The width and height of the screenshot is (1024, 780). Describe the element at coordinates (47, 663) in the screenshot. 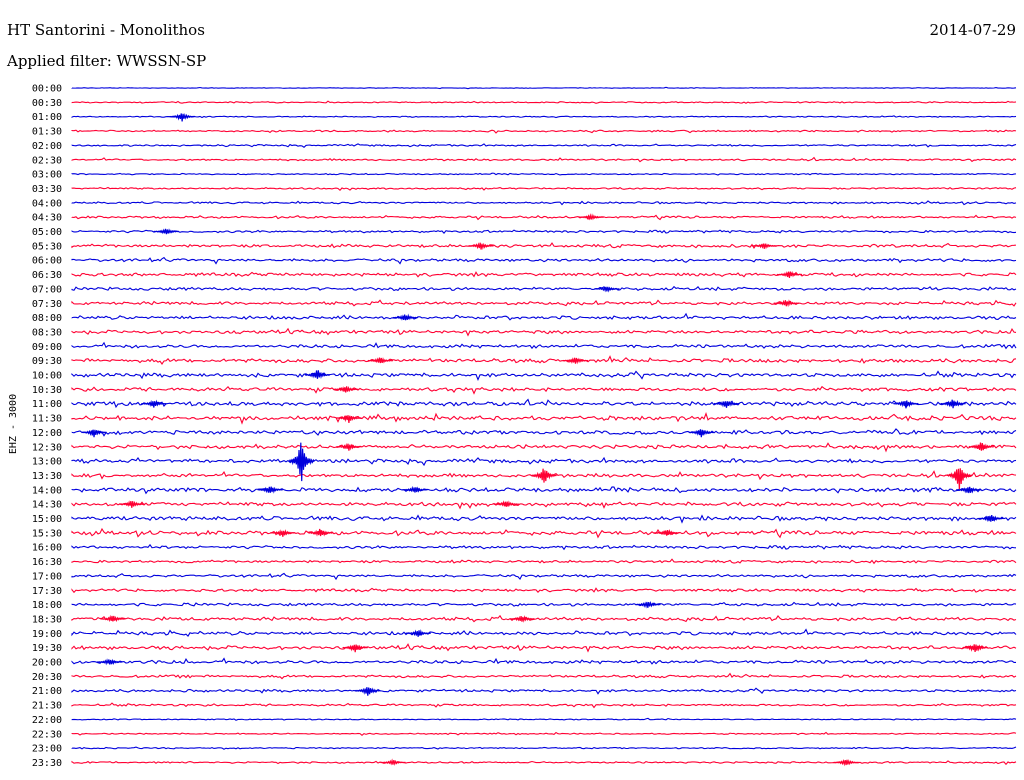

I see `time-tick-label: 20:00` at that location.